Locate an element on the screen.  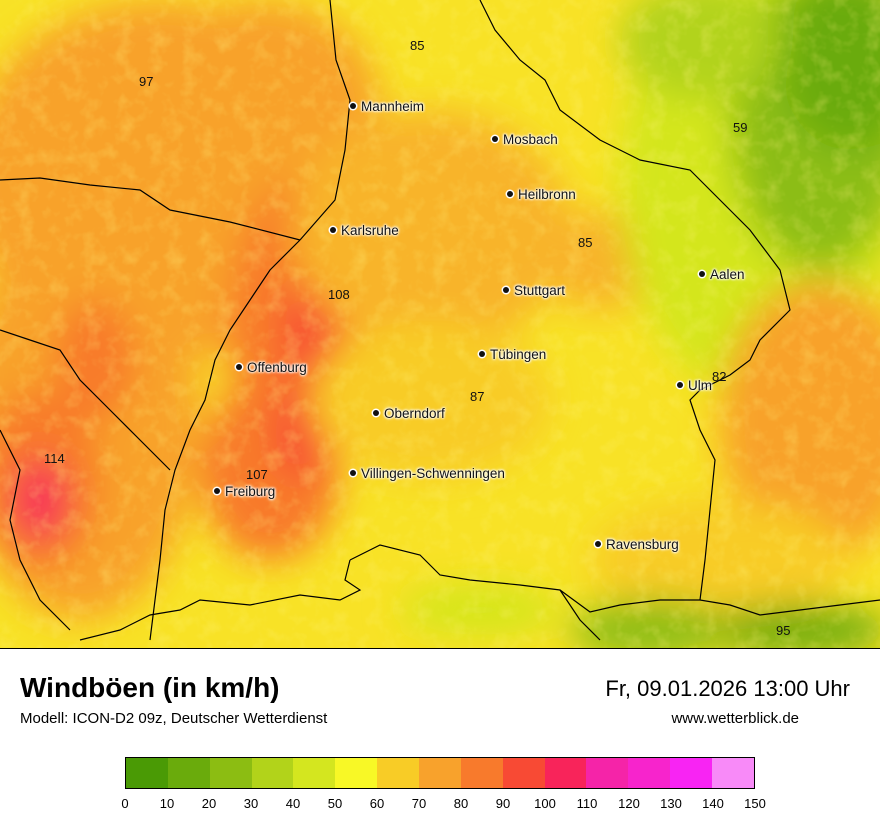
legend-tick-label: 70 is located at coordinates (419, 803).